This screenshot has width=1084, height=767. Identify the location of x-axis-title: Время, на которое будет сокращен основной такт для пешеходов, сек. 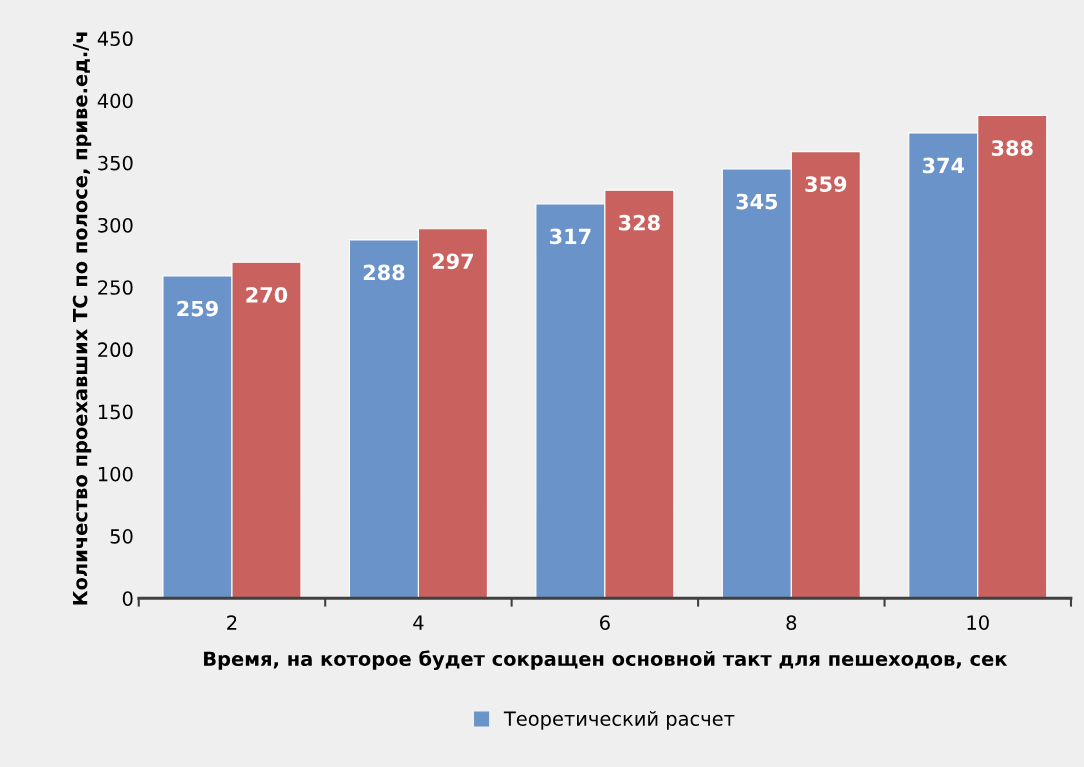
(606, 660).